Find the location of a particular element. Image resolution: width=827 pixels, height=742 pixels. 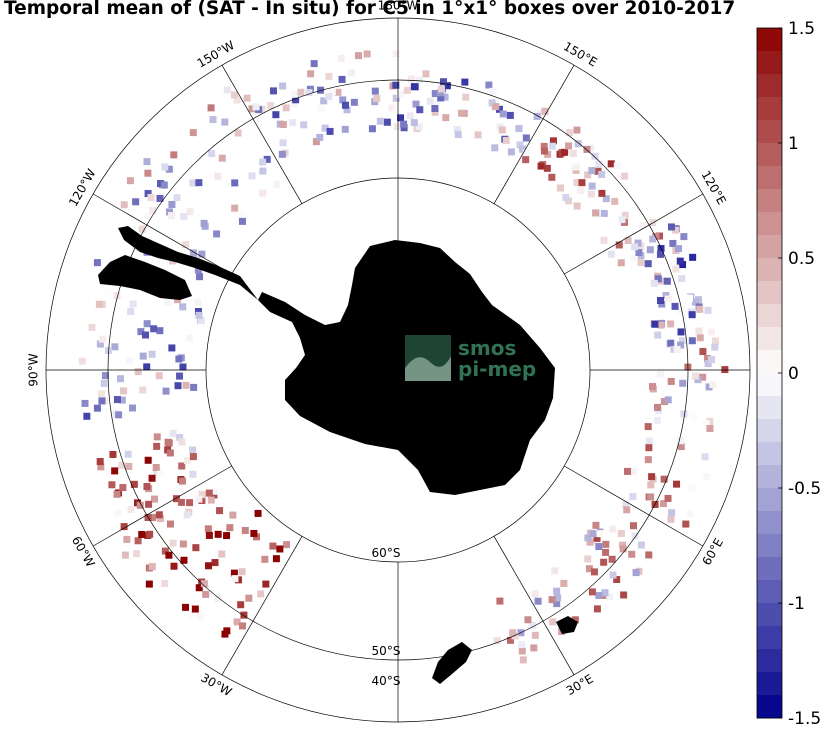

colorbar-tick-label: 1.5 is located at coordinates (801, 29).